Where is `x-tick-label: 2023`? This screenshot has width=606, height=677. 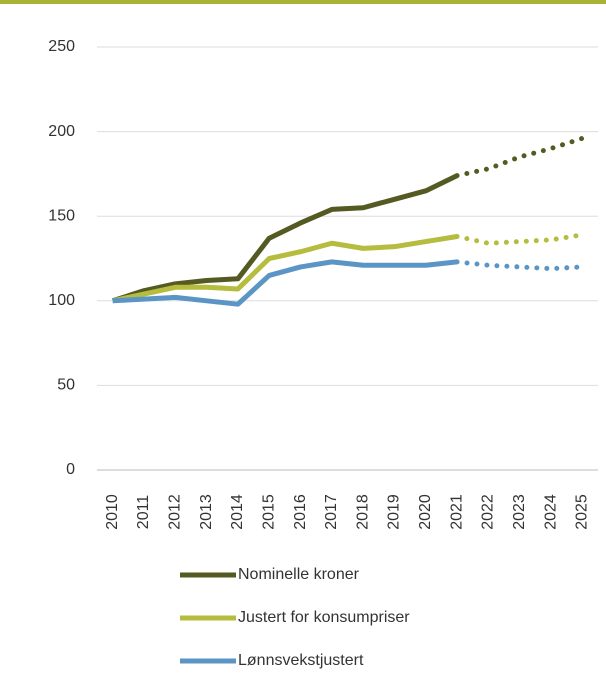
x-tick-label: 2023 is located at coordinates (519, 512).